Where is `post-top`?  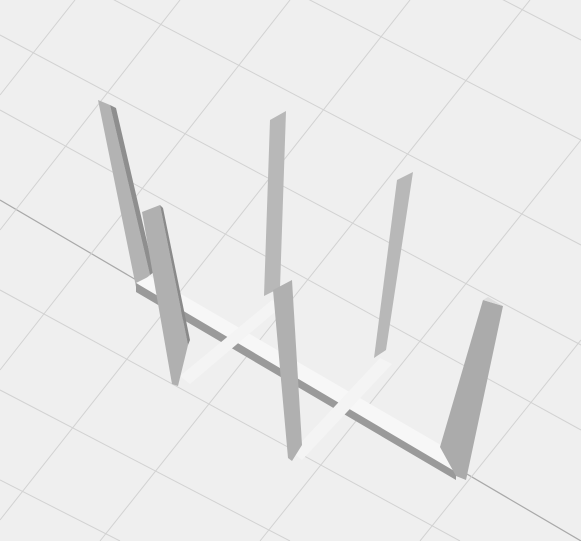 post-top is located at coordinates (493, 301).